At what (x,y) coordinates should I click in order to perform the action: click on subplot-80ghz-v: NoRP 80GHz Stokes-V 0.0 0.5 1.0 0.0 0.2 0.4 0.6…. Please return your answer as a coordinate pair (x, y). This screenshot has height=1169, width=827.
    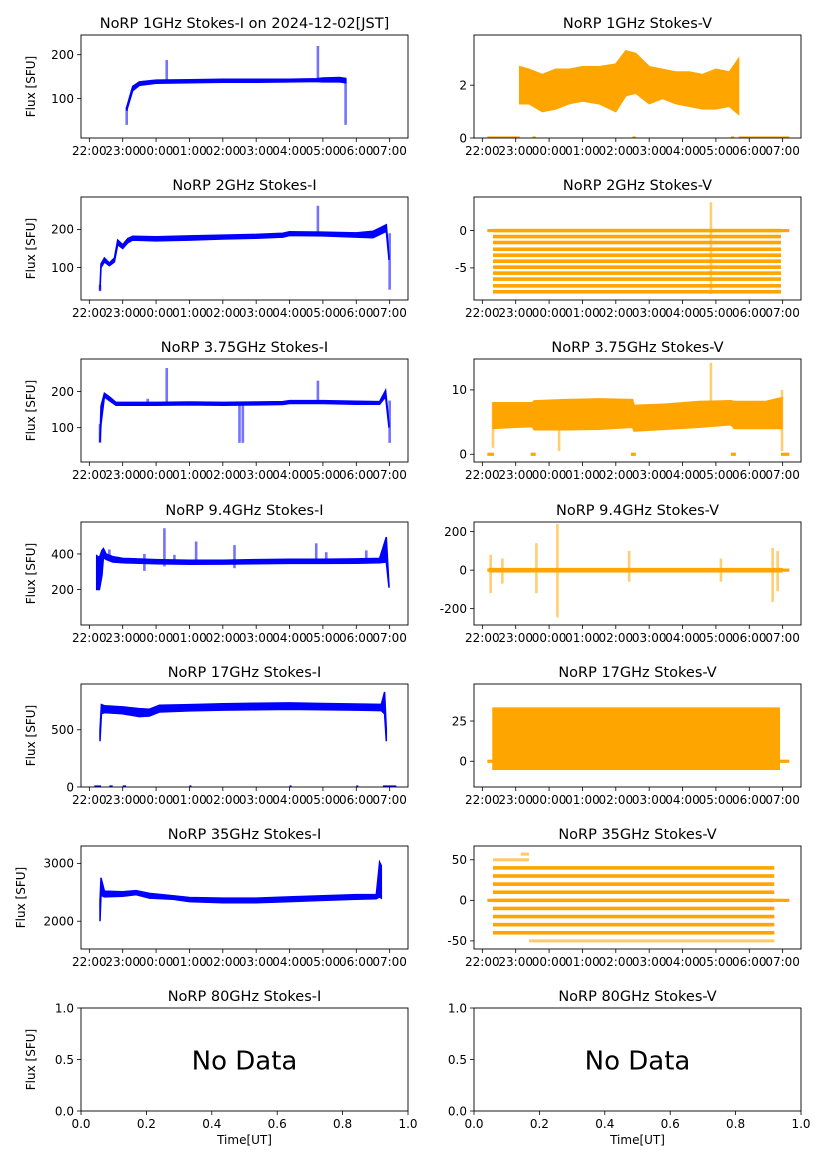
    Looking at the image, I should click on (629, 1068).